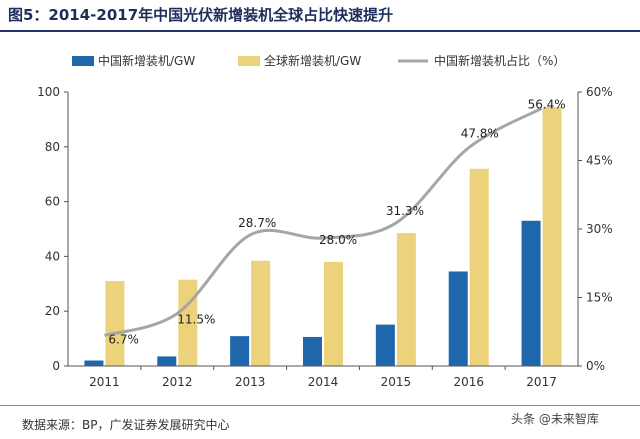 This screenshot has width=640, height=439. What do you see at coordinates (146, 60) in the screenshot?
I see `legend-label-china: 中国新增装机/GW` at bounding box center [146, 60].